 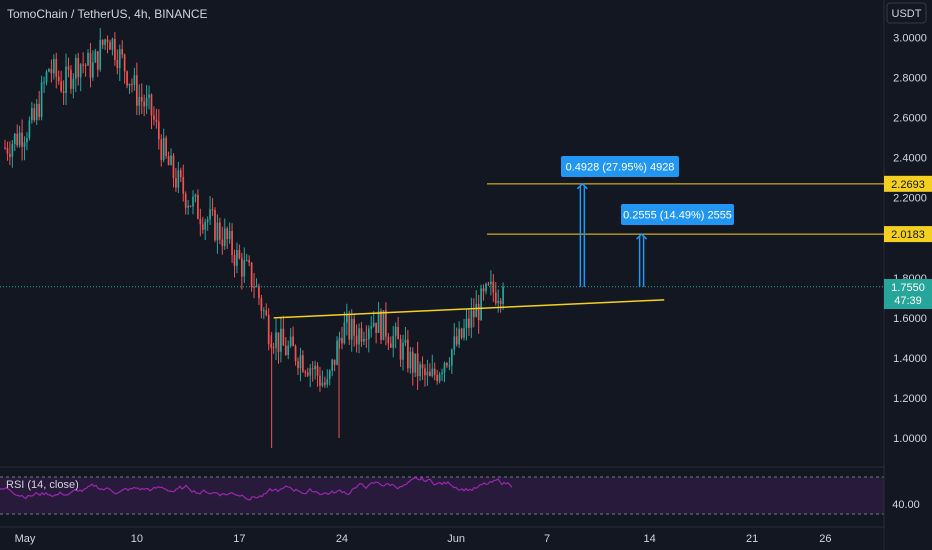 What do you see at coordinates (908, 185) in the screenshot?
I see `level-badge-upper-value: 2.2693` at bounding box center [908, 185].